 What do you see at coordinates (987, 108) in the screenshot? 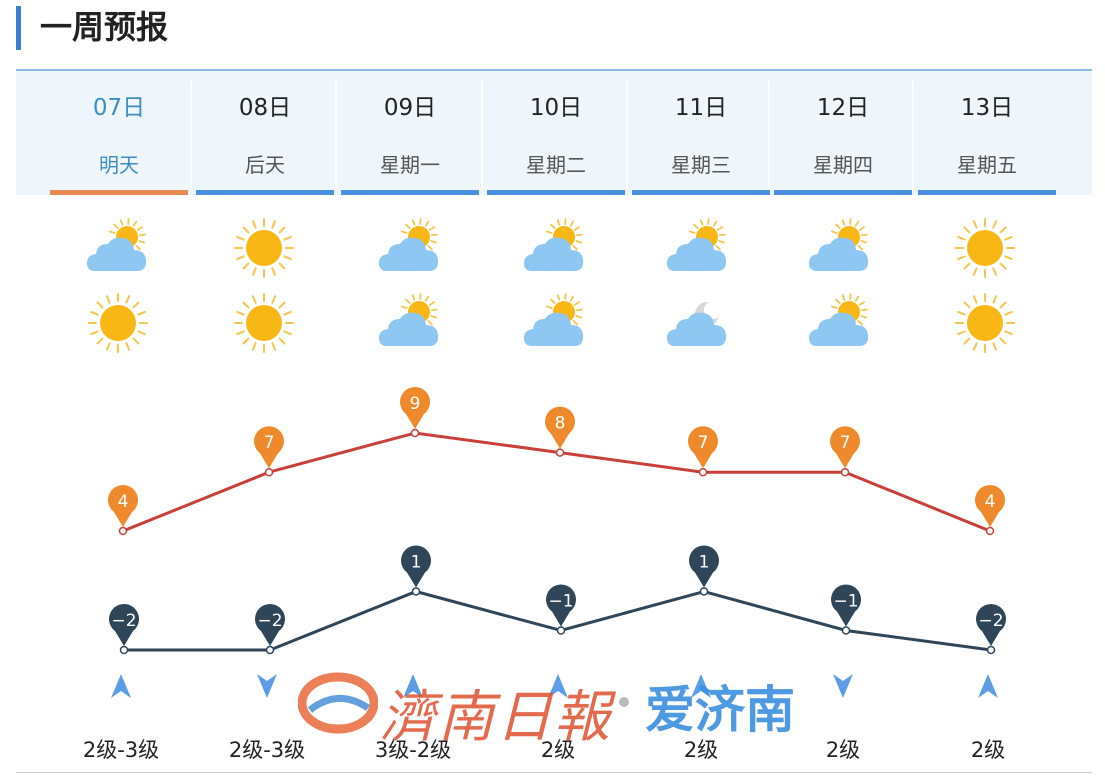
I see `day-date: 13日` at bounding box center [987, 108].